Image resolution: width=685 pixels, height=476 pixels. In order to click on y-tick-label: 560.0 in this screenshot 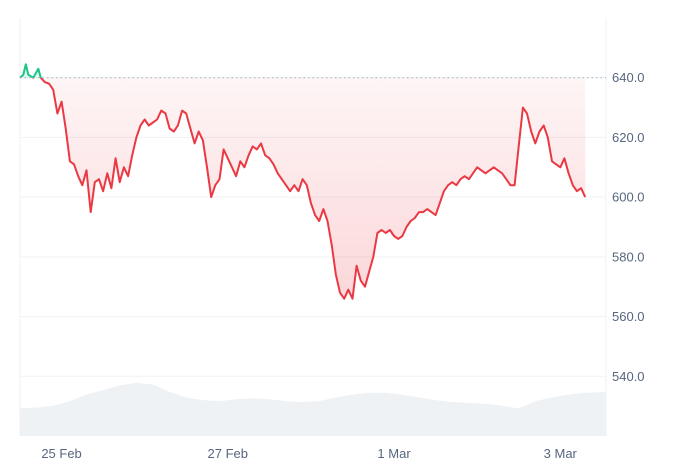, I will do `click(628, 316)`.